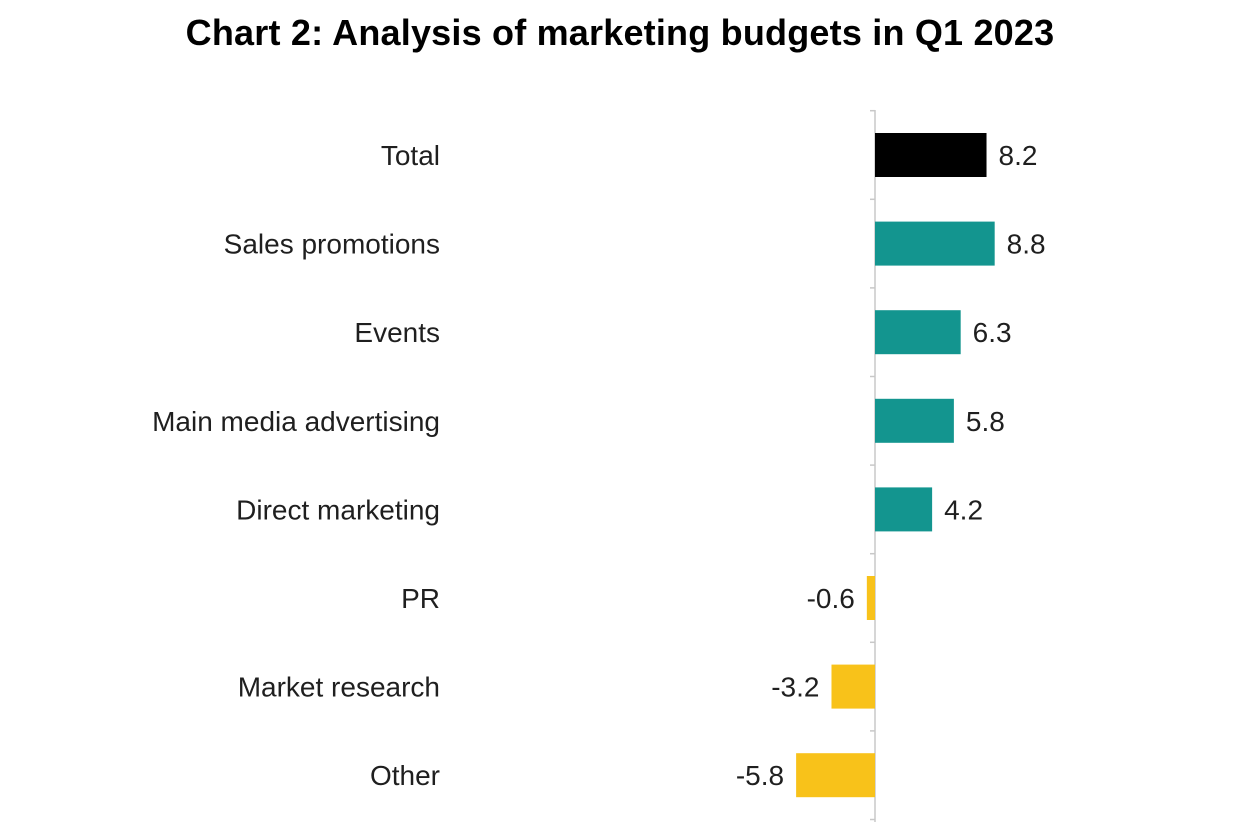  What do you see at coordinates (985, 421) in the screenshot?
I see `data-label: 5.8` at bounding box center [985, 421].